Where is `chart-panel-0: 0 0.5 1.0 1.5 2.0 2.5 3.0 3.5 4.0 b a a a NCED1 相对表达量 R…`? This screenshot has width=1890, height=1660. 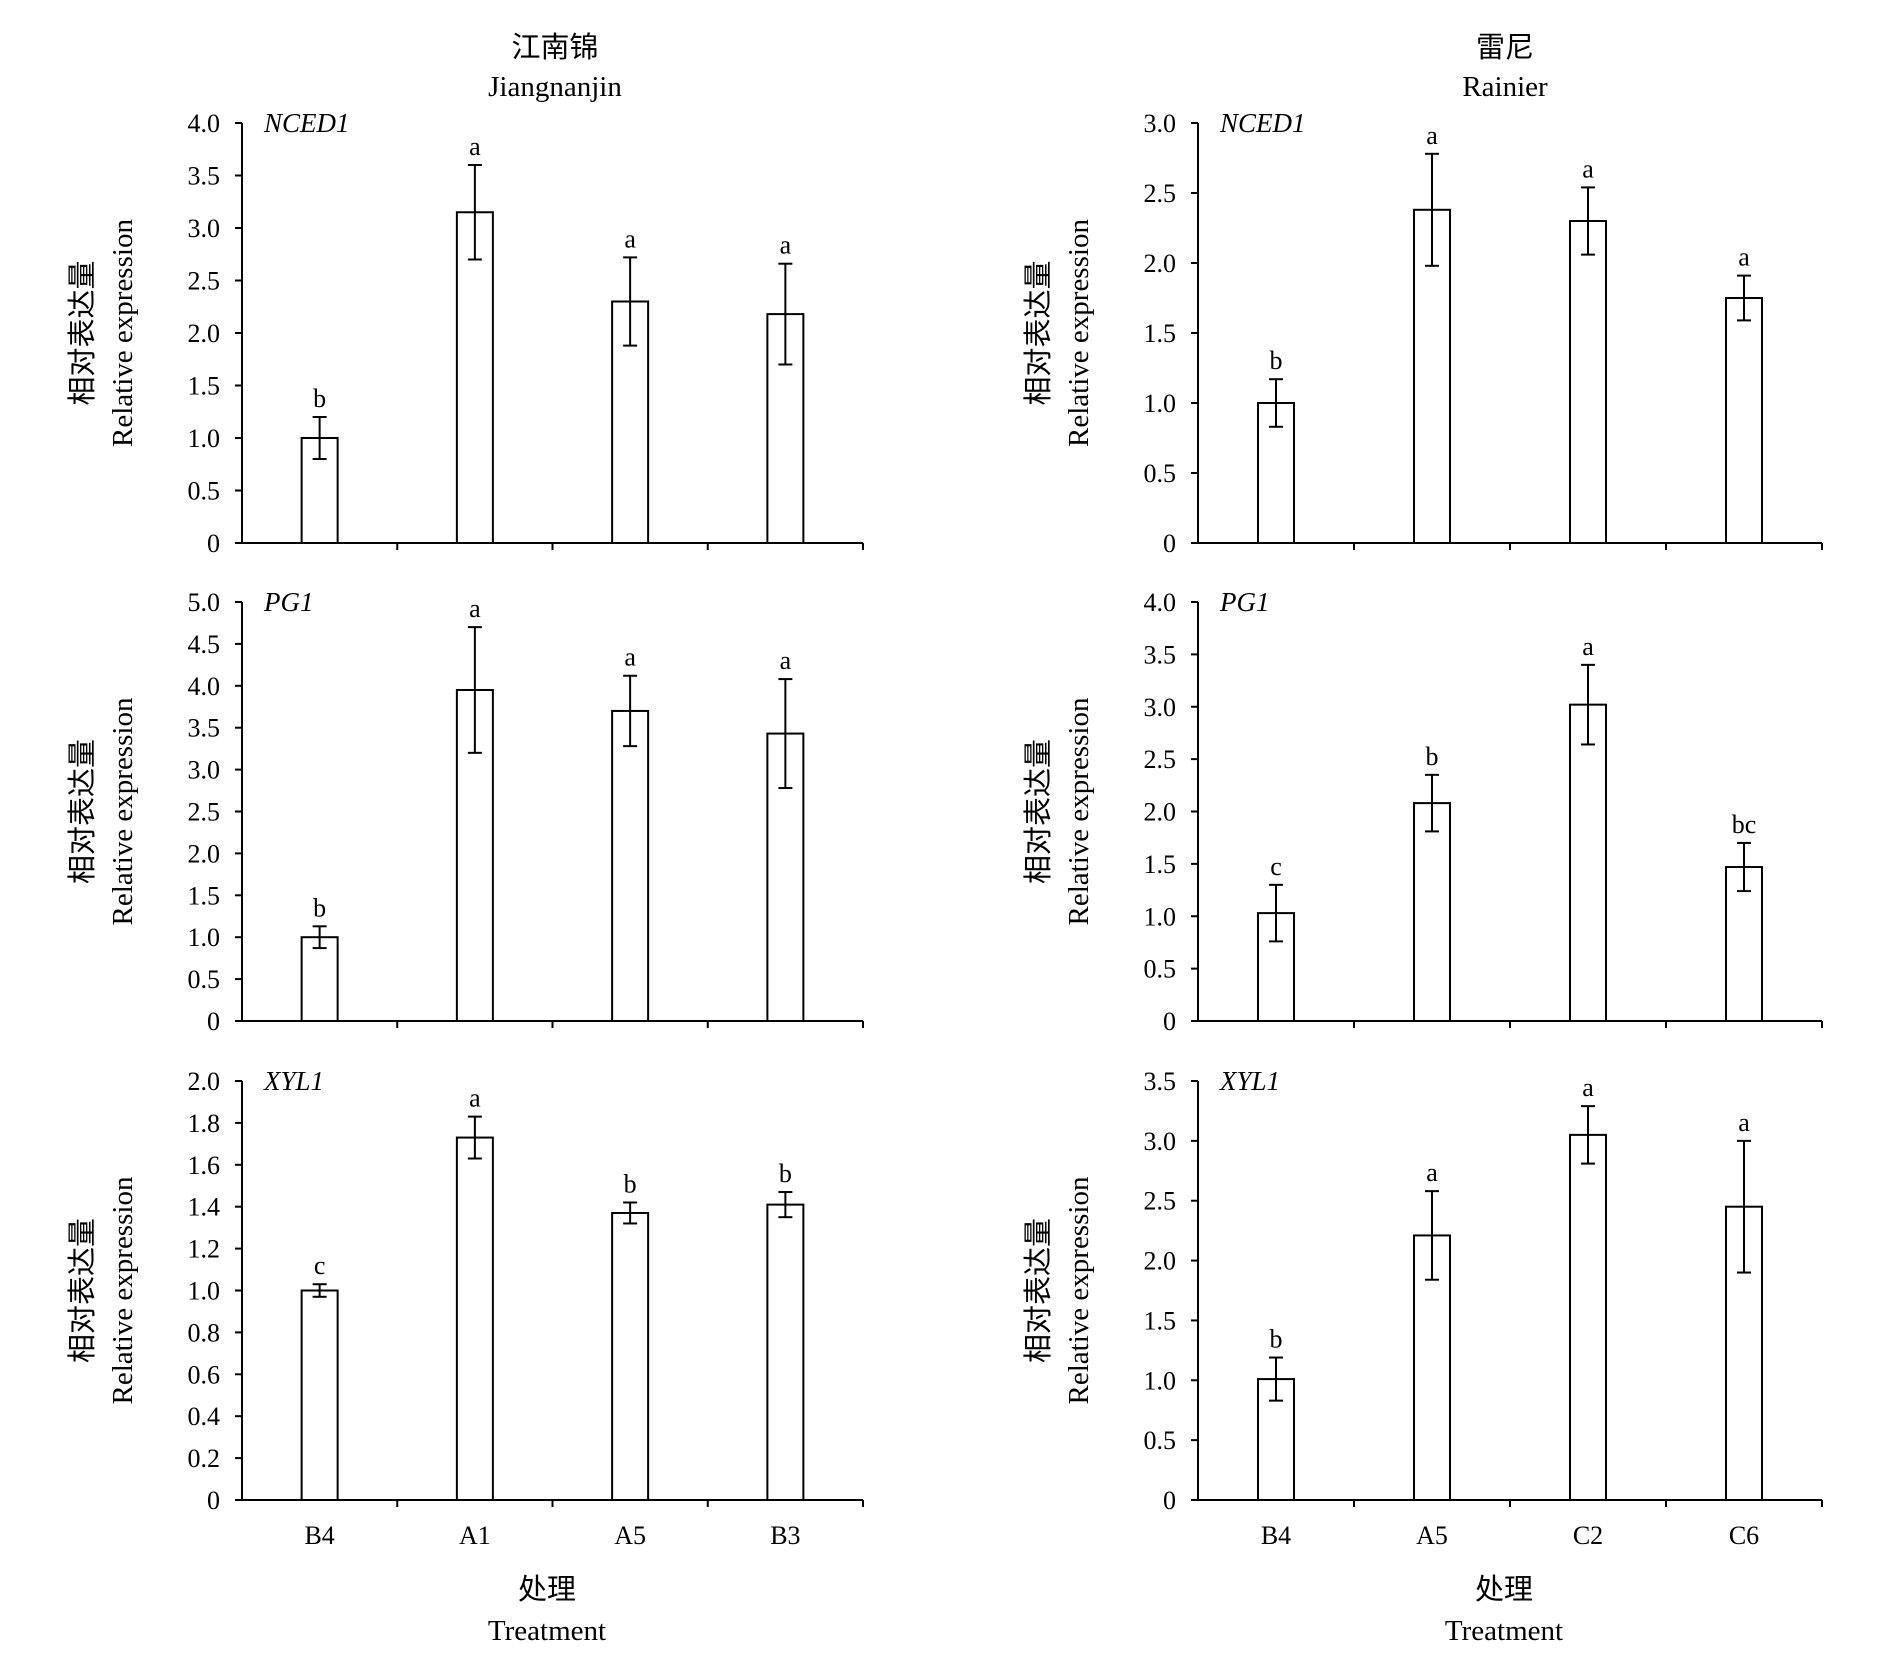 chart-panel-0: 0 0.5 1.0 1.5 2.0 2.5 3.0 3.5 4.0 b a a a NCED1 相对表达量 R… is located at coordinates (465, 333).